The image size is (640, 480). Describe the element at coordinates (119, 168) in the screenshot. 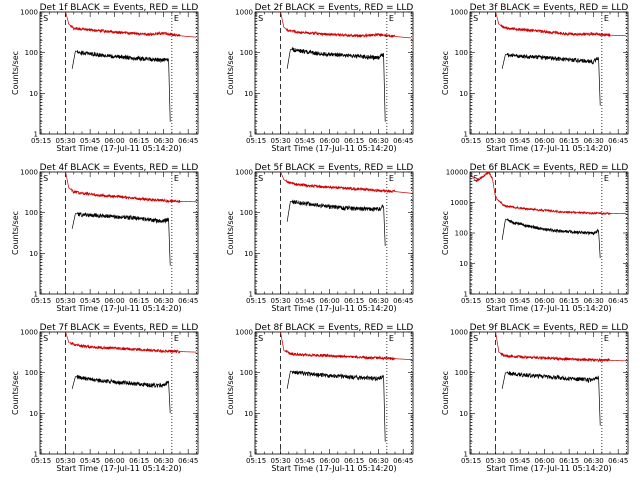

I see `panel-title: Det 4f BLACK = Events, RED = LLD` at that location.